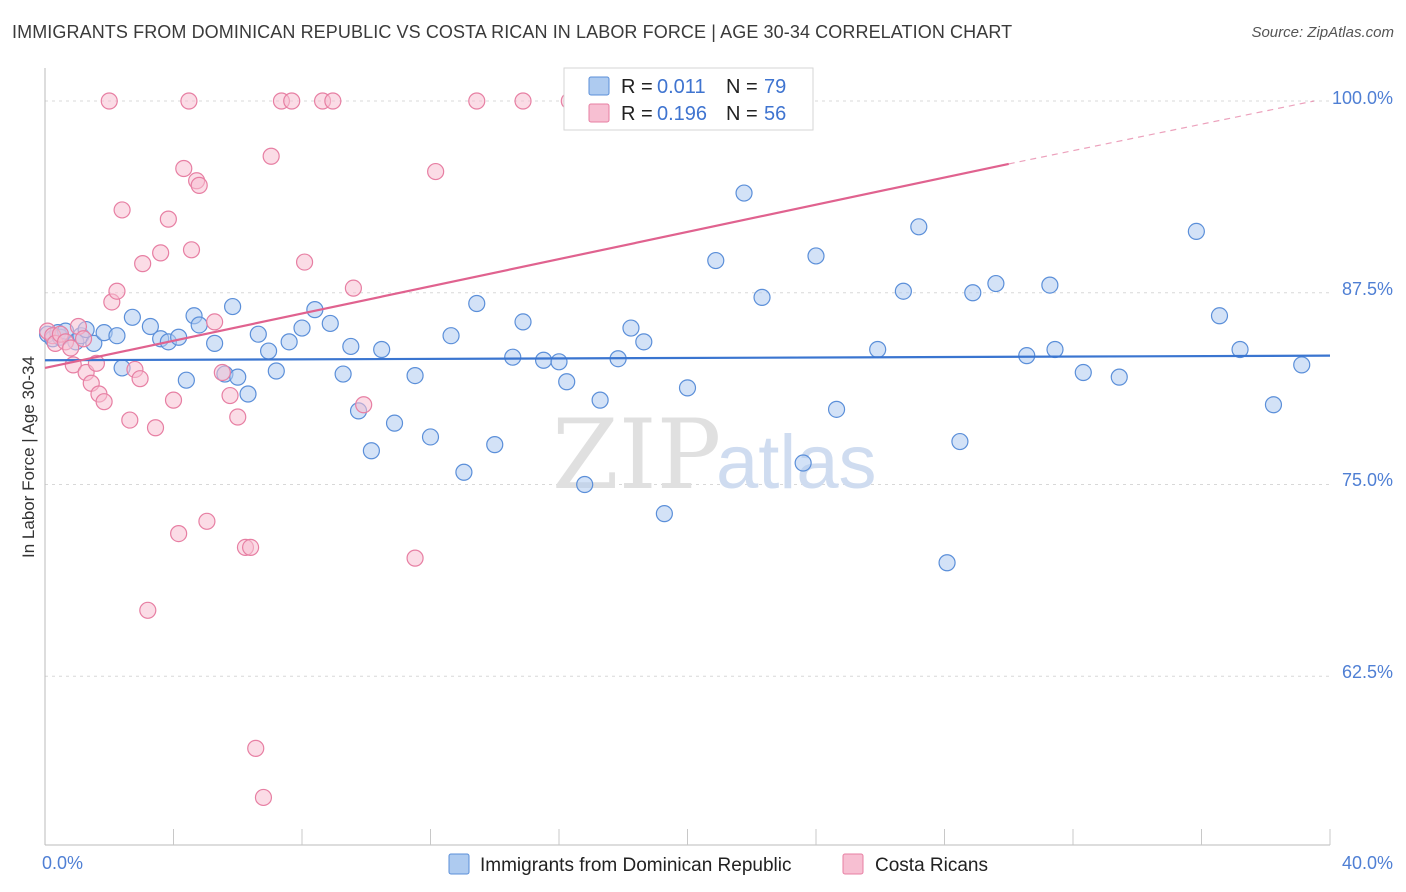 Image resolution: width=1406 pixels, height=892 pixels. What do you see at coordinates (459, 864) in the screenshot?
I see `bottom-legend-swatch-blue` at bounding box center [459, 864].